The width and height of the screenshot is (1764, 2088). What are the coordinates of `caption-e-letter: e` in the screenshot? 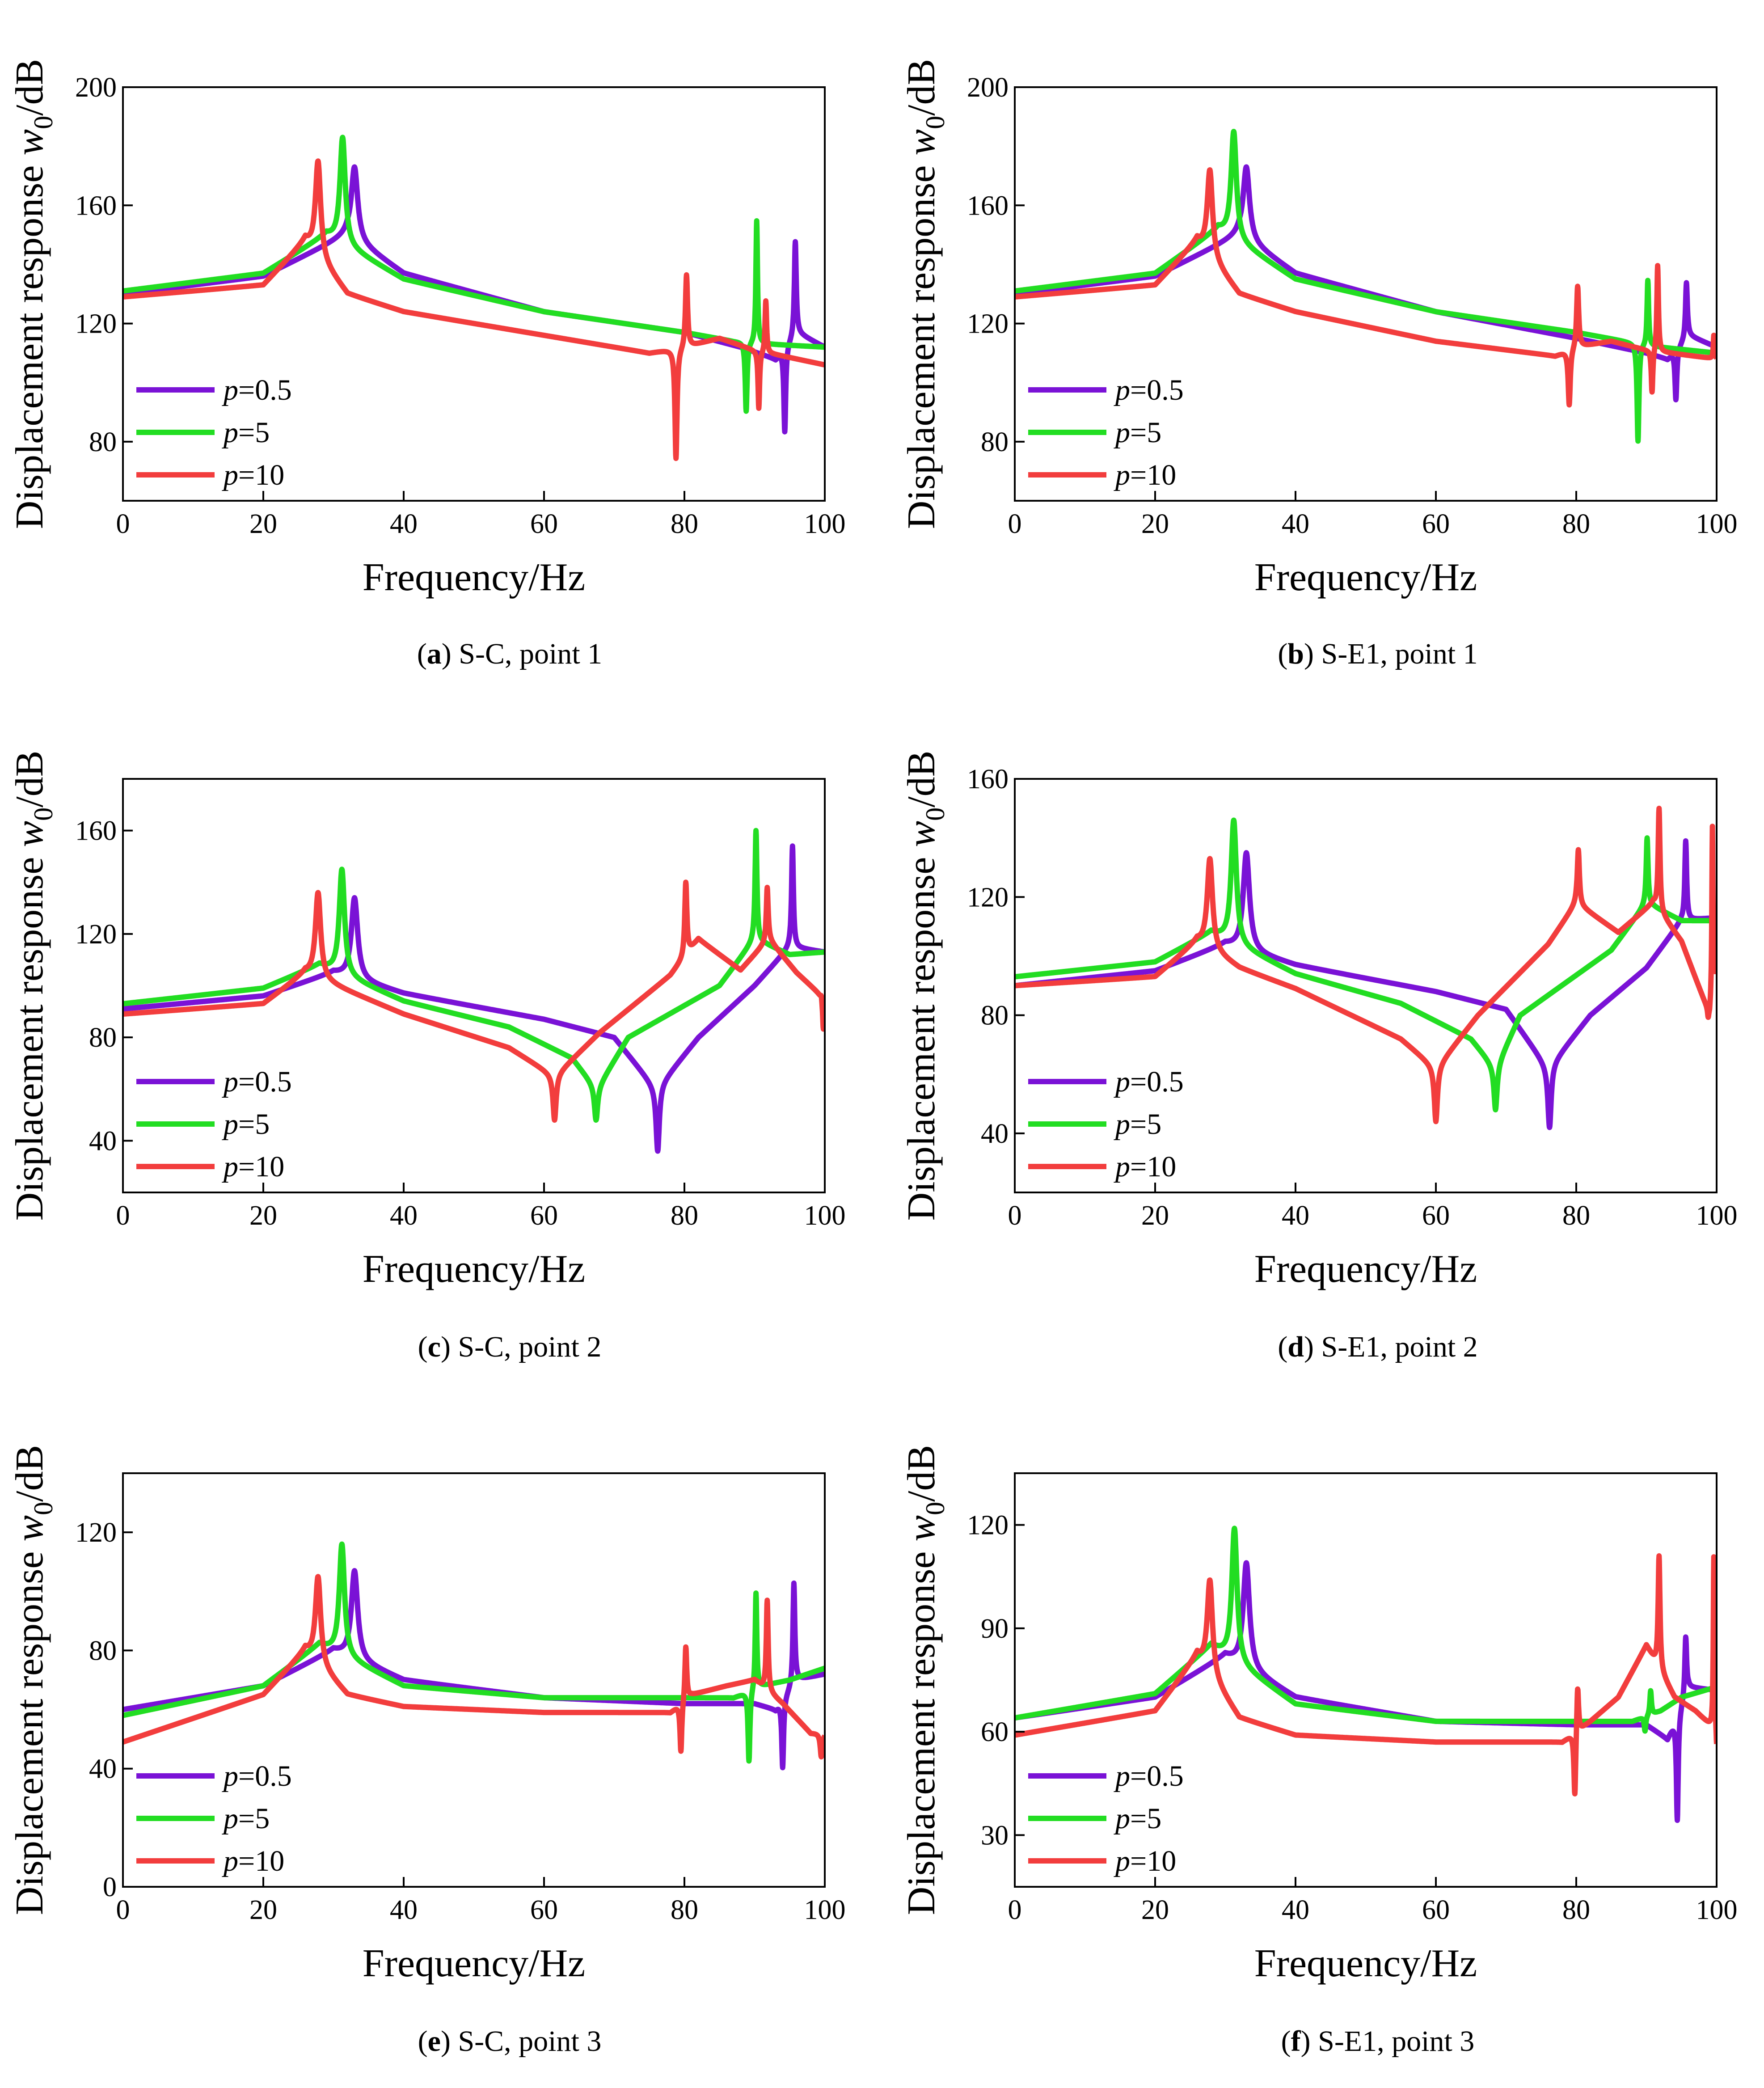 It's located at (434, 2041).